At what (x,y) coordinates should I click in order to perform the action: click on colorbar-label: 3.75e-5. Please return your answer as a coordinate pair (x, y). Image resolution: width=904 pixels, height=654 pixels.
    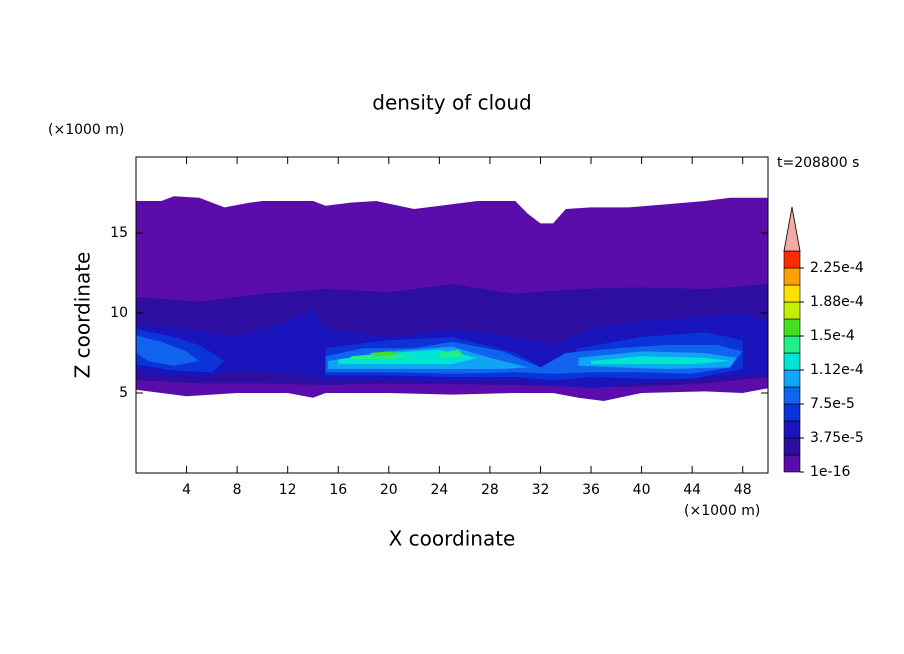
    Looking at the image, I should click on (837, 438).